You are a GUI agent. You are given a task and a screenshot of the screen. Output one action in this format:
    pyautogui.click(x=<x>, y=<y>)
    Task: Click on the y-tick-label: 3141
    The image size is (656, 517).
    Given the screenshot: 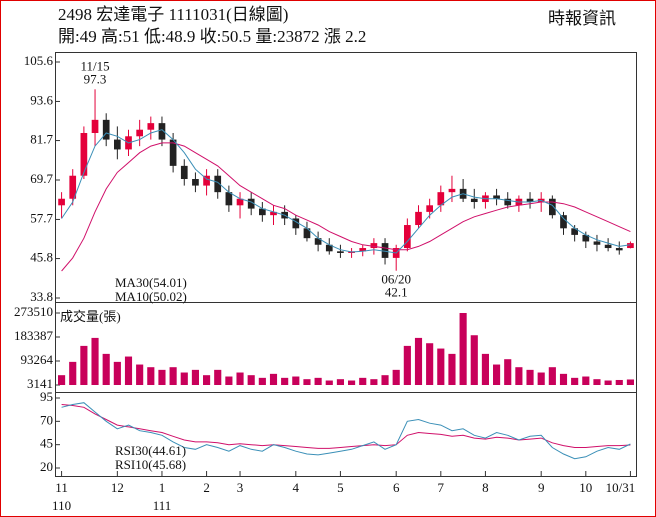 What is the action you would take?
    pyautogui.click(x=40, y=383)
    